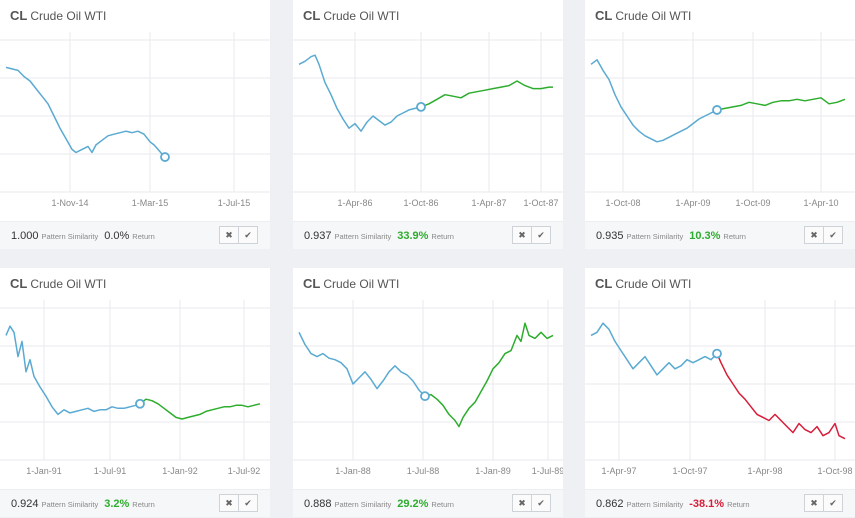  What do you see at coordinates (413, 236) in the screenshot?
I see `return-value: 33.9%` at bounding box center [413, 236].